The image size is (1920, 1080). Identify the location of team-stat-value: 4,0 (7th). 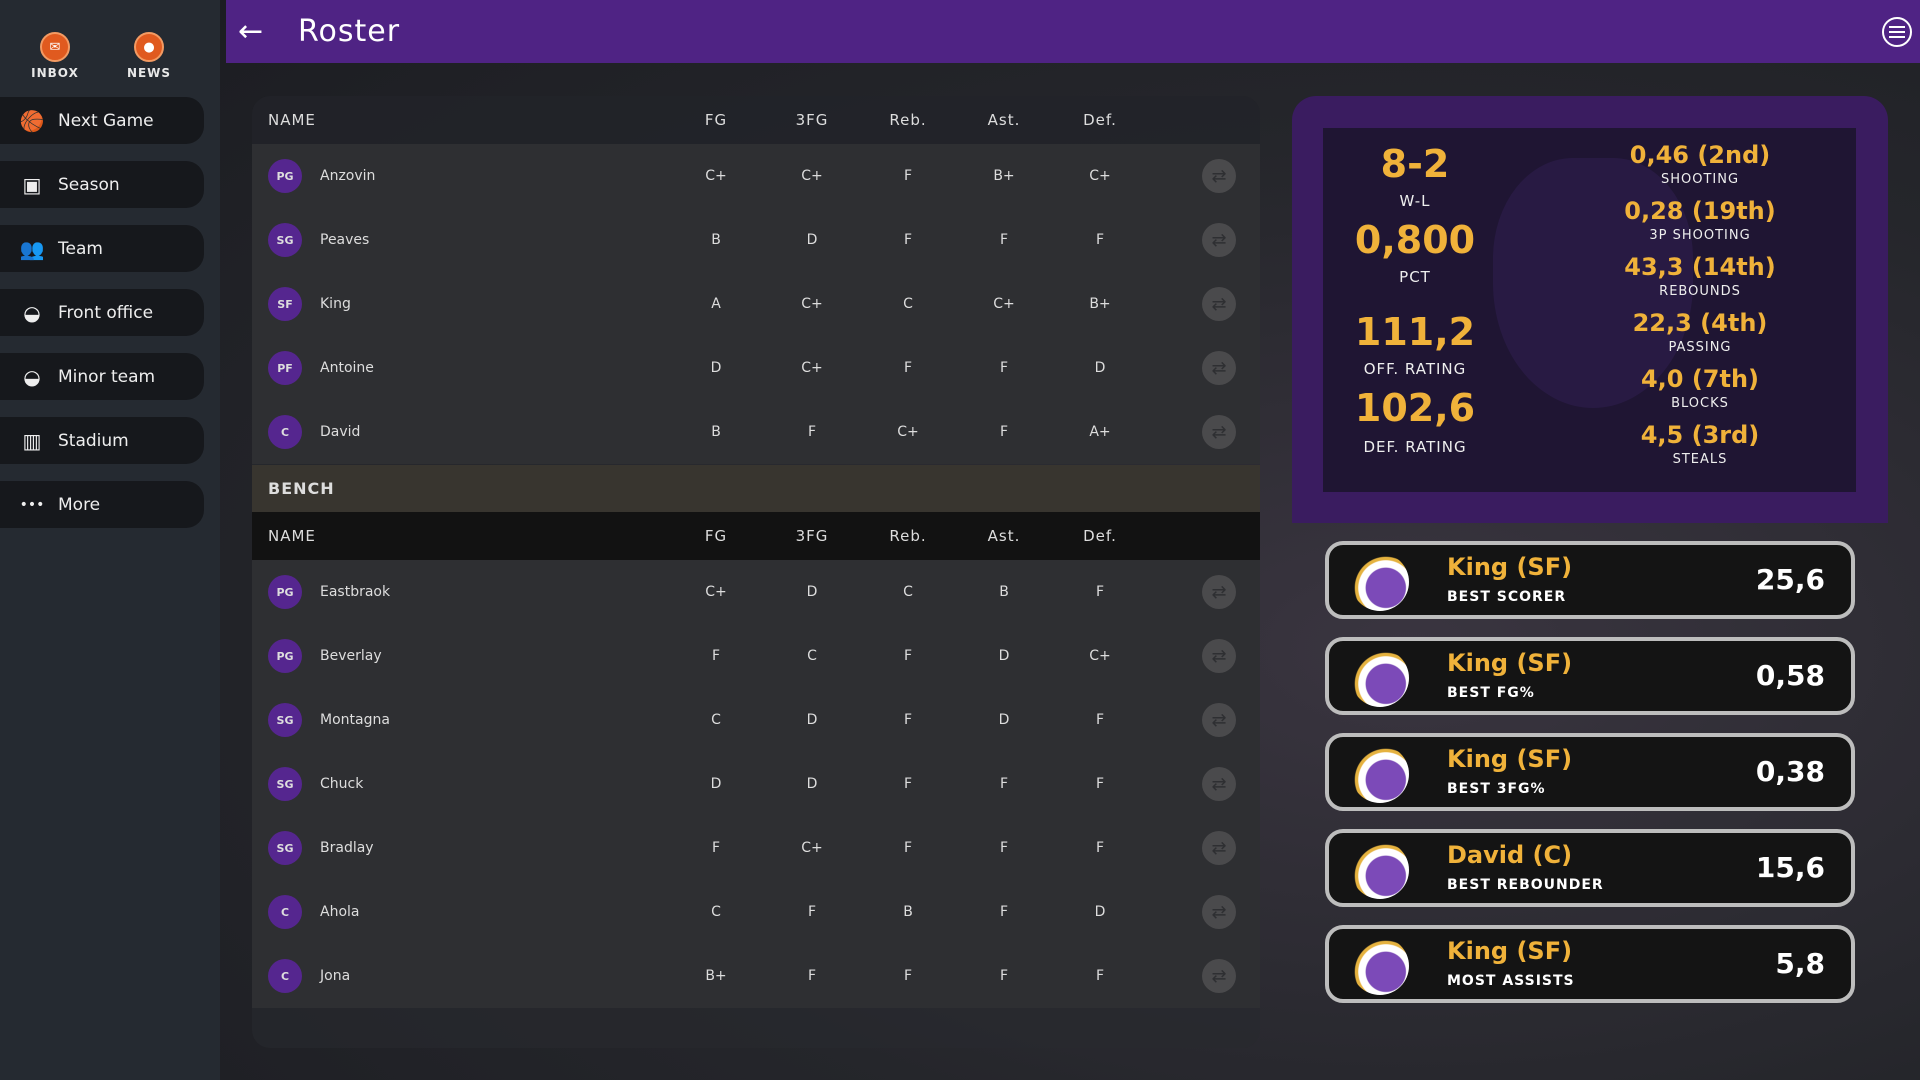
(1700, 379).